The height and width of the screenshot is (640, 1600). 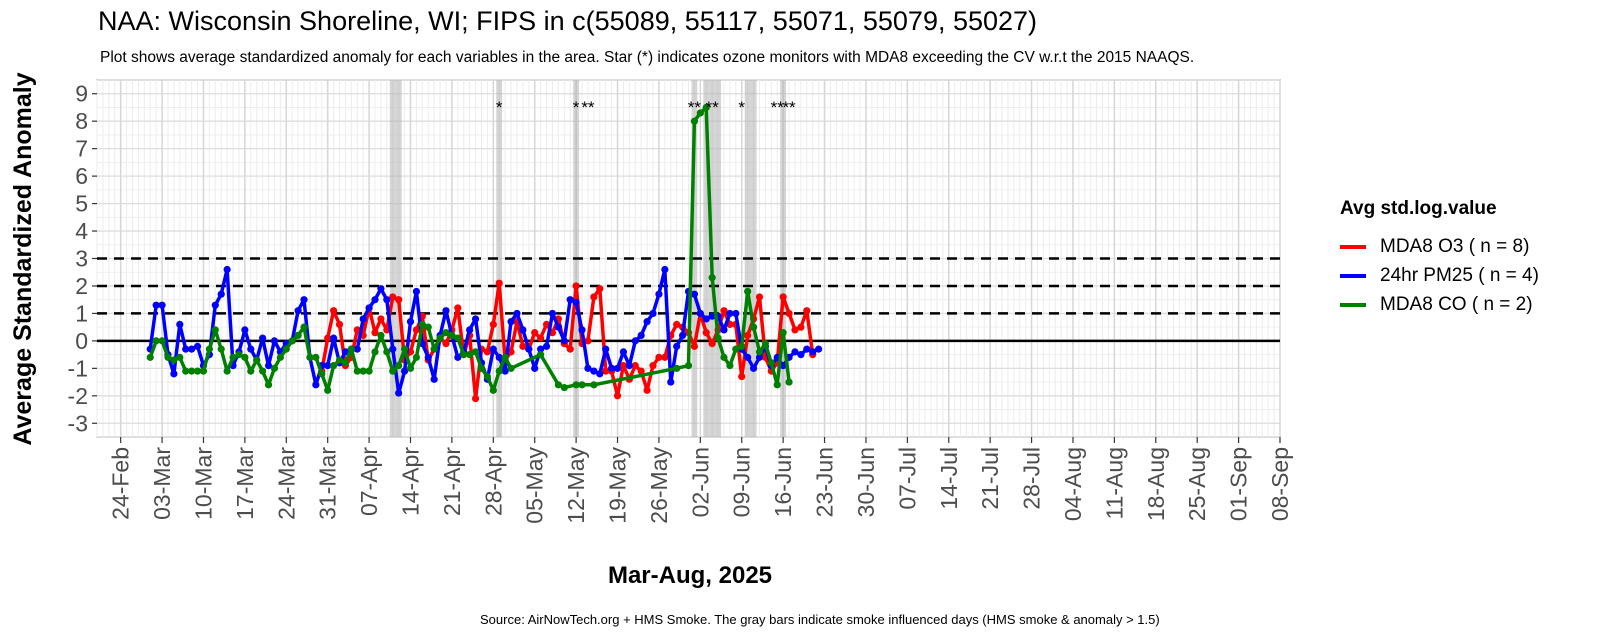 I want to click on y-tick-label: -1, so click(x=78, y=368).